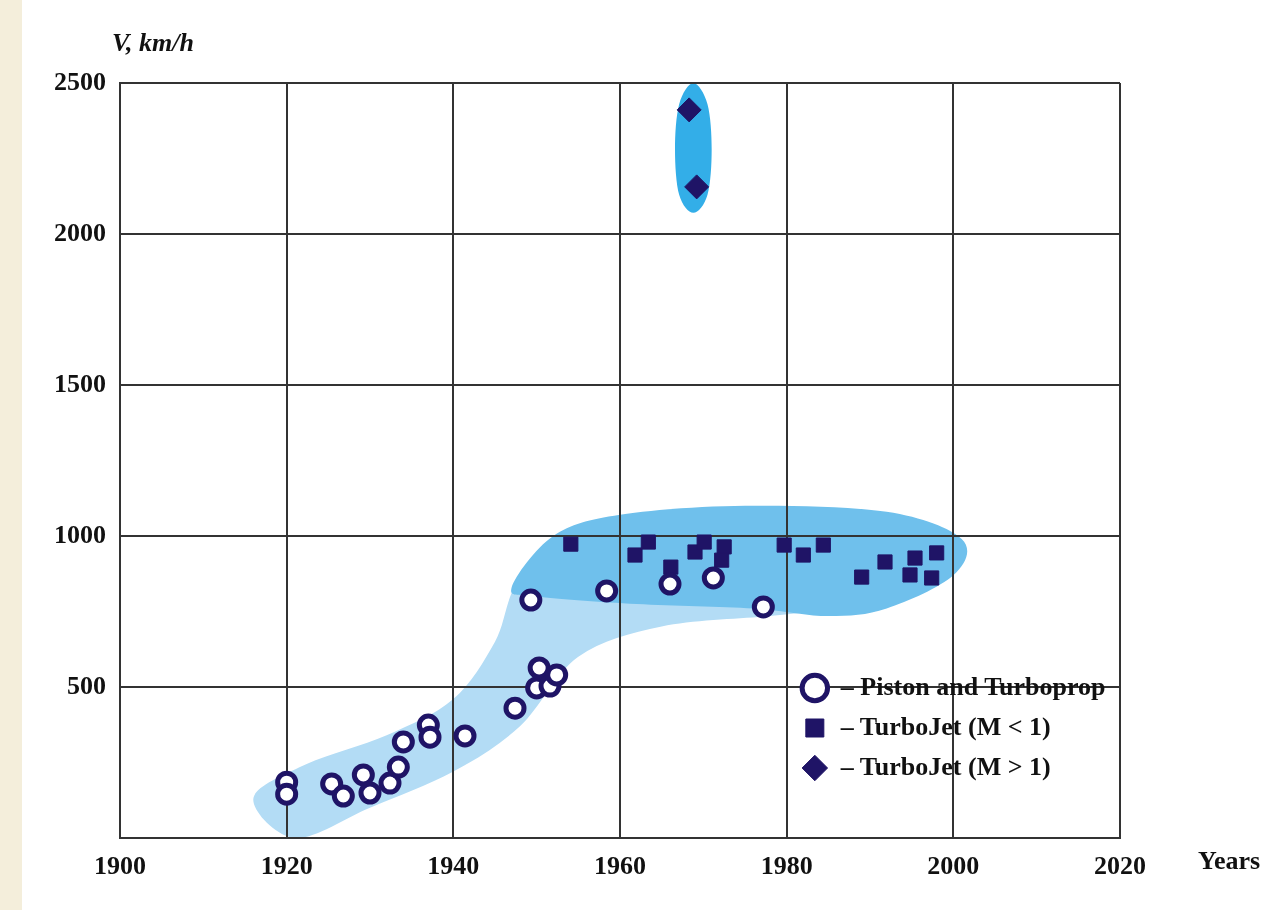 The image size is (1283, 910). What do you see at coordinates (1120, 866) in the screenshot?
I see `x-tick-label: 2020` at bounding box center [1120, 866].